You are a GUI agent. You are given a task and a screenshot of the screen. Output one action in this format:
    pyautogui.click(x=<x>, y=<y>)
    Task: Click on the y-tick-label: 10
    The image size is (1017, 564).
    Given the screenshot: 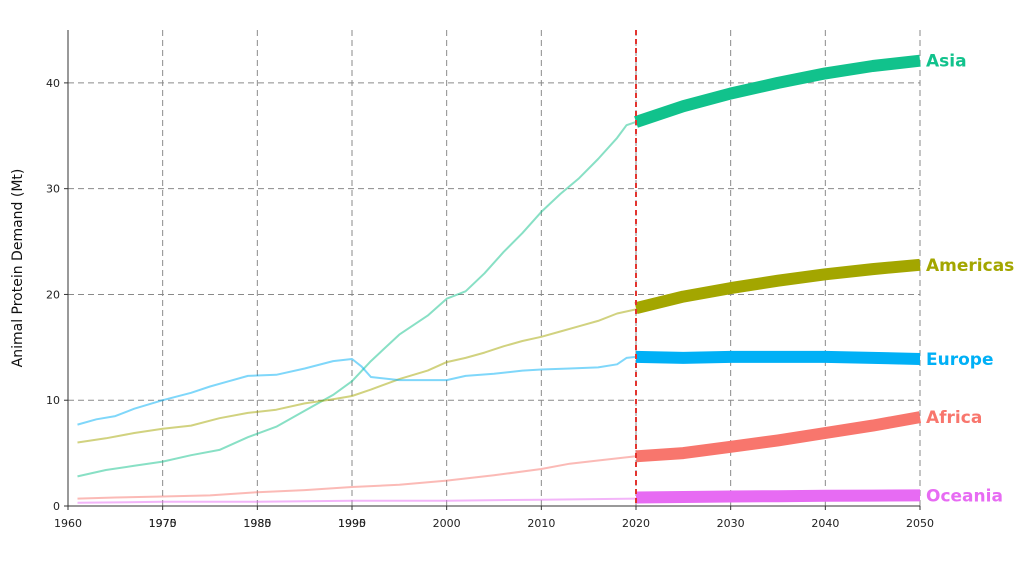 What is the action you would take?
    pyautogui.click(x=53, y=400)
    